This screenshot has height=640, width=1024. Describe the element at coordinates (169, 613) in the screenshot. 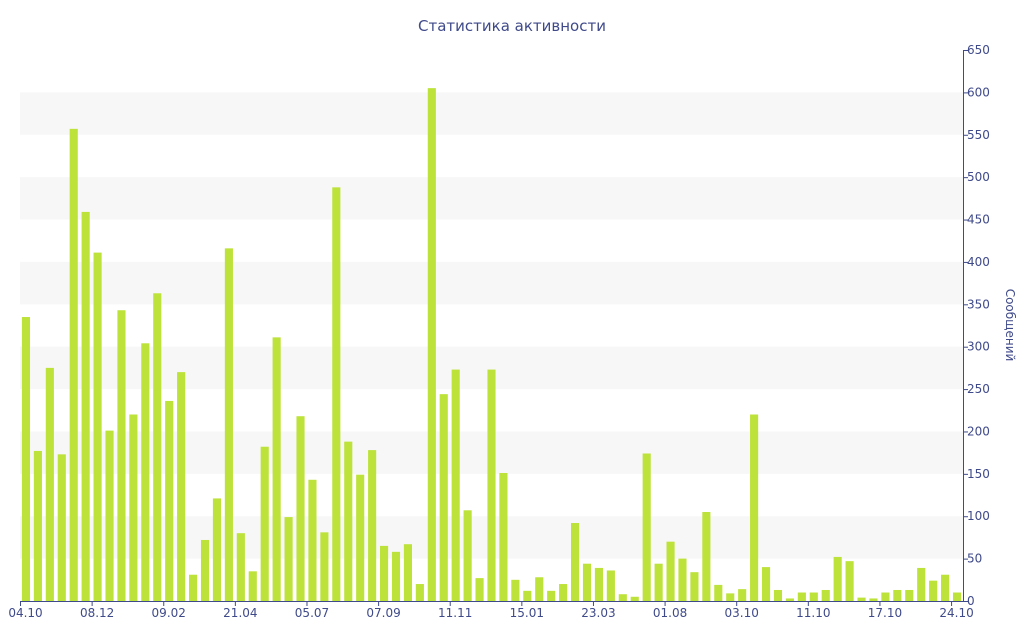

I see `x-tick-label: 09.02` at that location.